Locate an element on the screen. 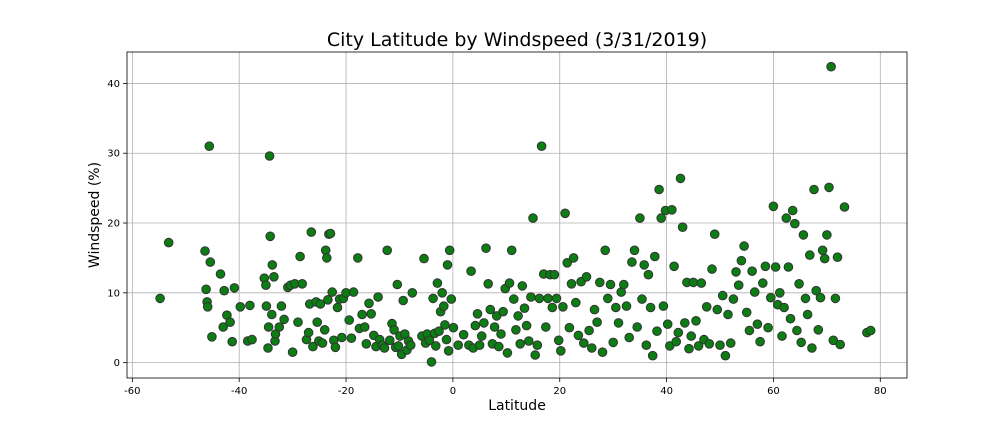  x-axis-label: Latitude is located at coordinates (517, 406).